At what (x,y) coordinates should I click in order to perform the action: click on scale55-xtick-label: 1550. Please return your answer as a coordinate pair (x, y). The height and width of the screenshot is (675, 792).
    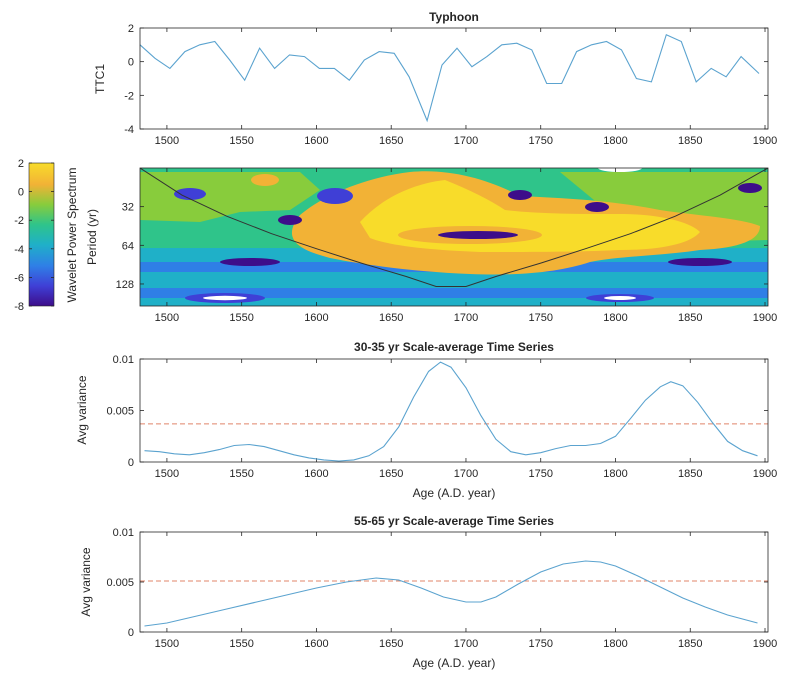
    Looking at the image, I should click on (241, 644).